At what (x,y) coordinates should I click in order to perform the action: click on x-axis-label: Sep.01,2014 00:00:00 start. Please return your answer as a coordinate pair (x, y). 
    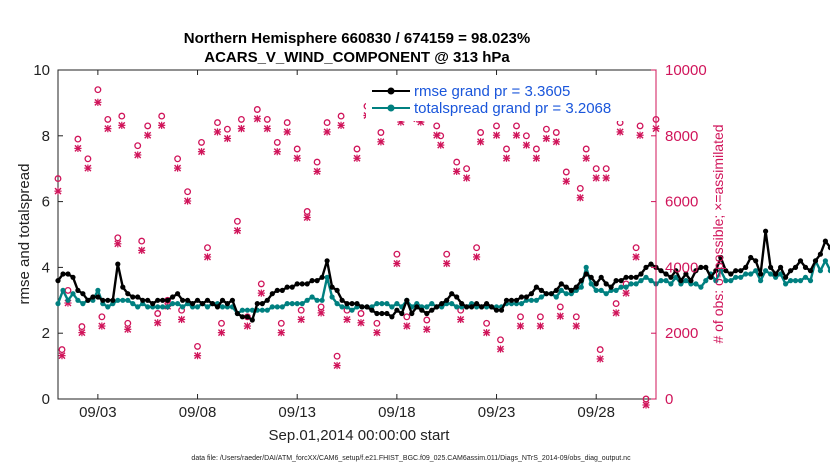
    Looking at the image, I should click on (360, 435).